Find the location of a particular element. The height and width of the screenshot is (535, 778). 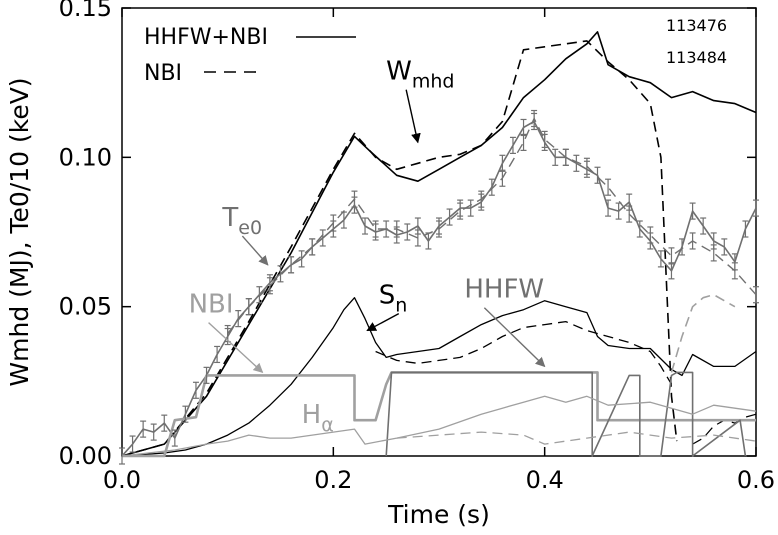

series-line-h_alpha_hhfw is located at coordinates (439, 426).